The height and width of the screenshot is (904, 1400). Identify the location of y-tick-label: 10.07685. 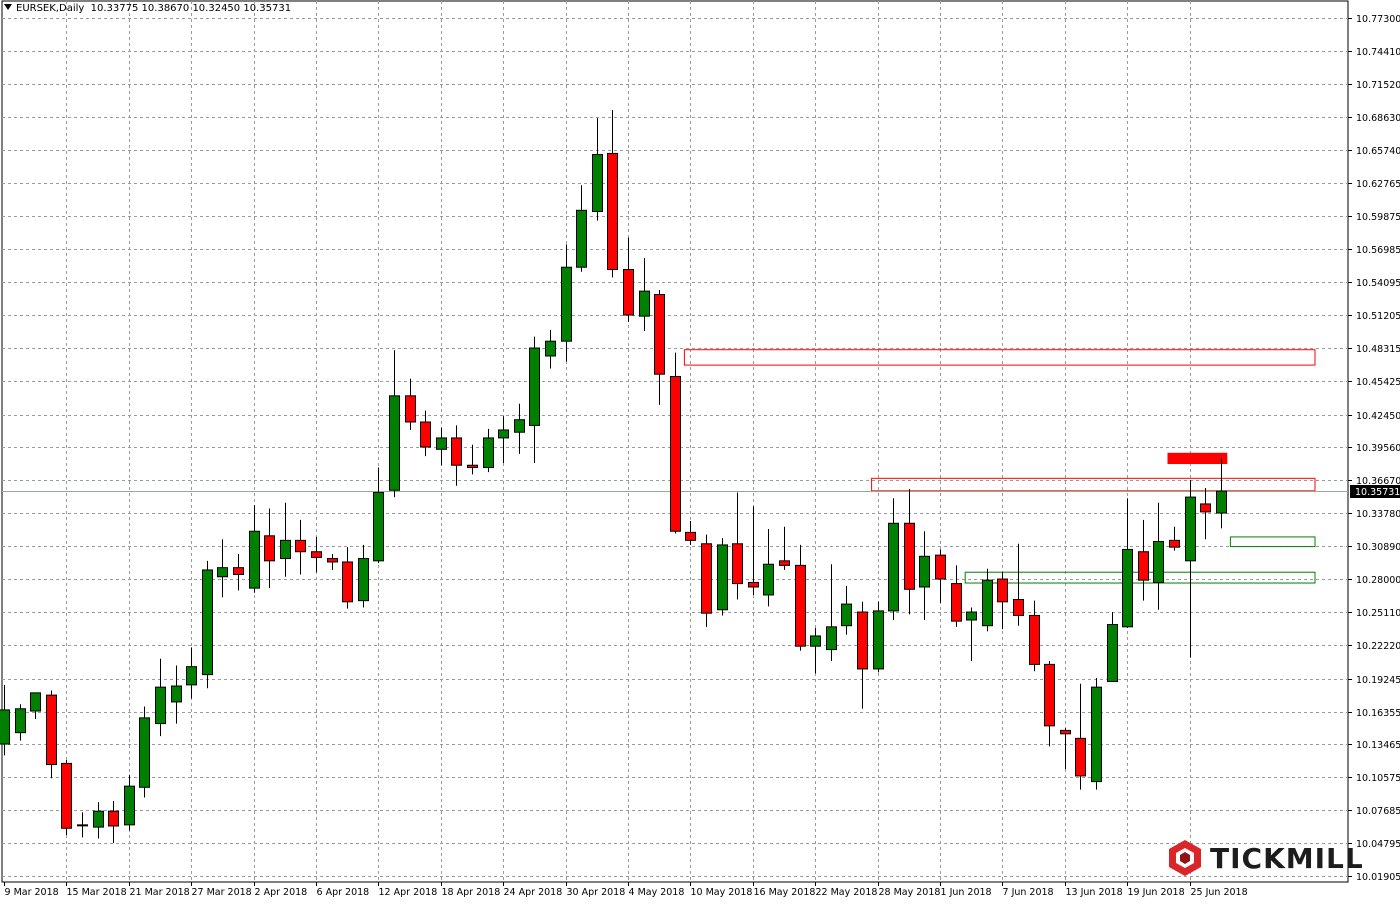
(1378, 811).